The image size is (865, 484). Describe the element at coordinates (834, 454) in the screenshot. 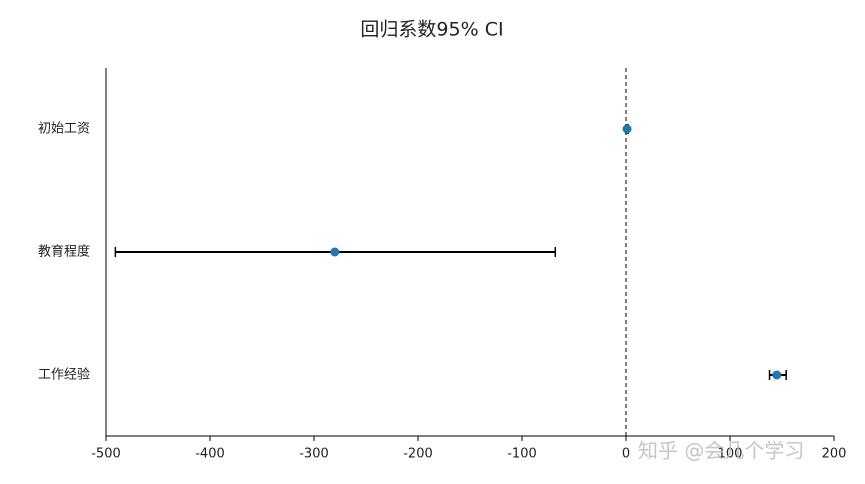

I see `x-tick-label: 200` at that location.